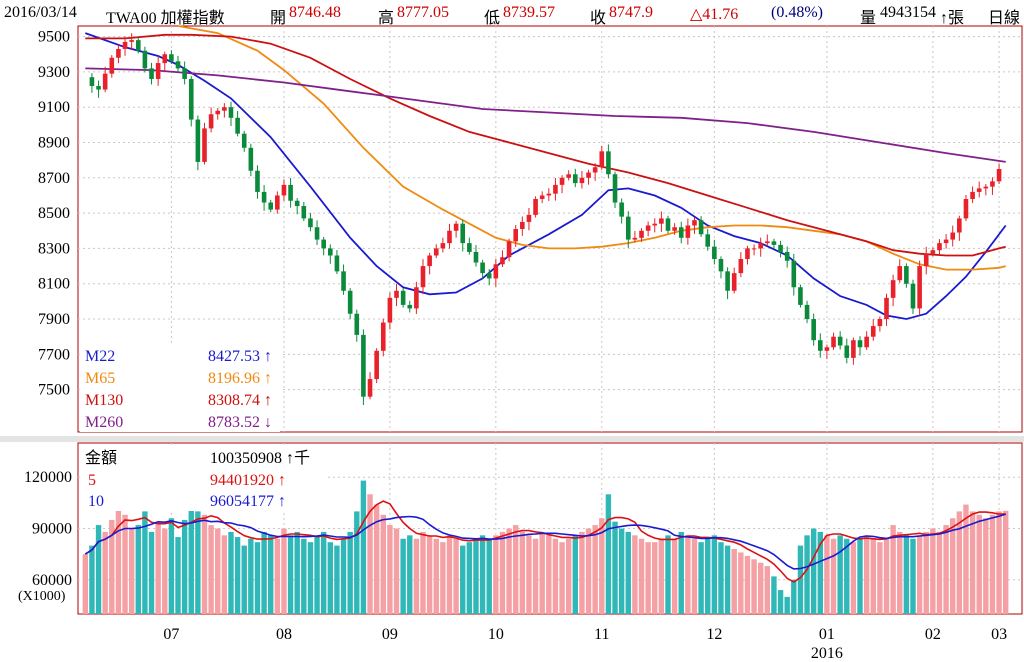  Describe the element at coordinates (908, 12) in the screenshot. I see `volume-value: 4943154` at that location.